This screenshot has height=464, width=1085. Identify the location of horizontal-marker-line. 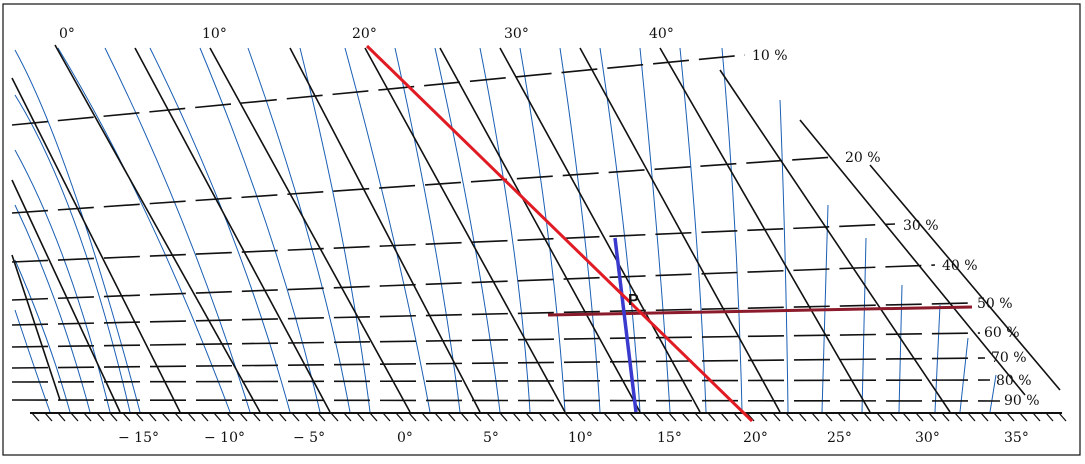
(760, 311).